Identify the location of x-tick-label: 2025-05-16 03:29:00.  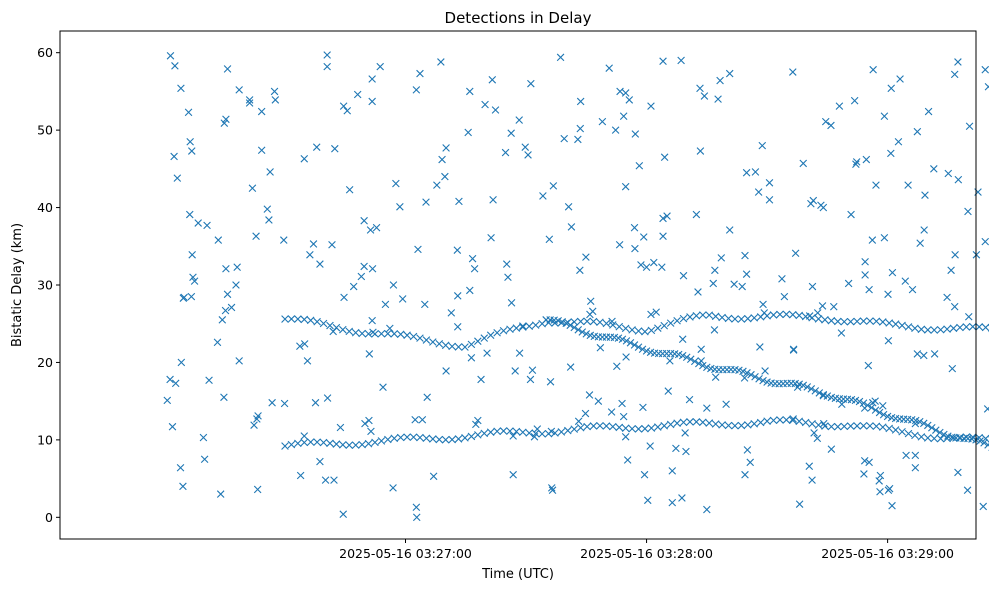
(887, 553).